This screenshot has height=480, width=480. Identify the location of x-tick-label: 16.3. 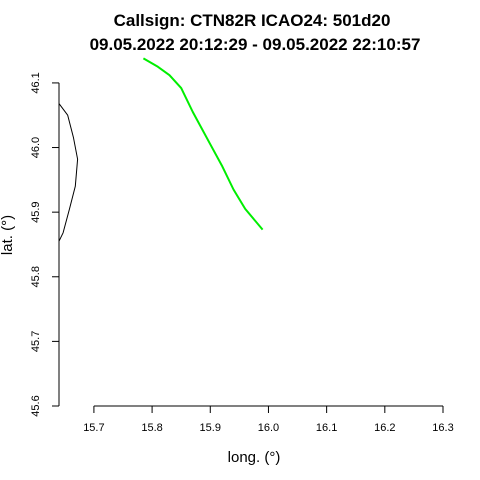
(442, 428).